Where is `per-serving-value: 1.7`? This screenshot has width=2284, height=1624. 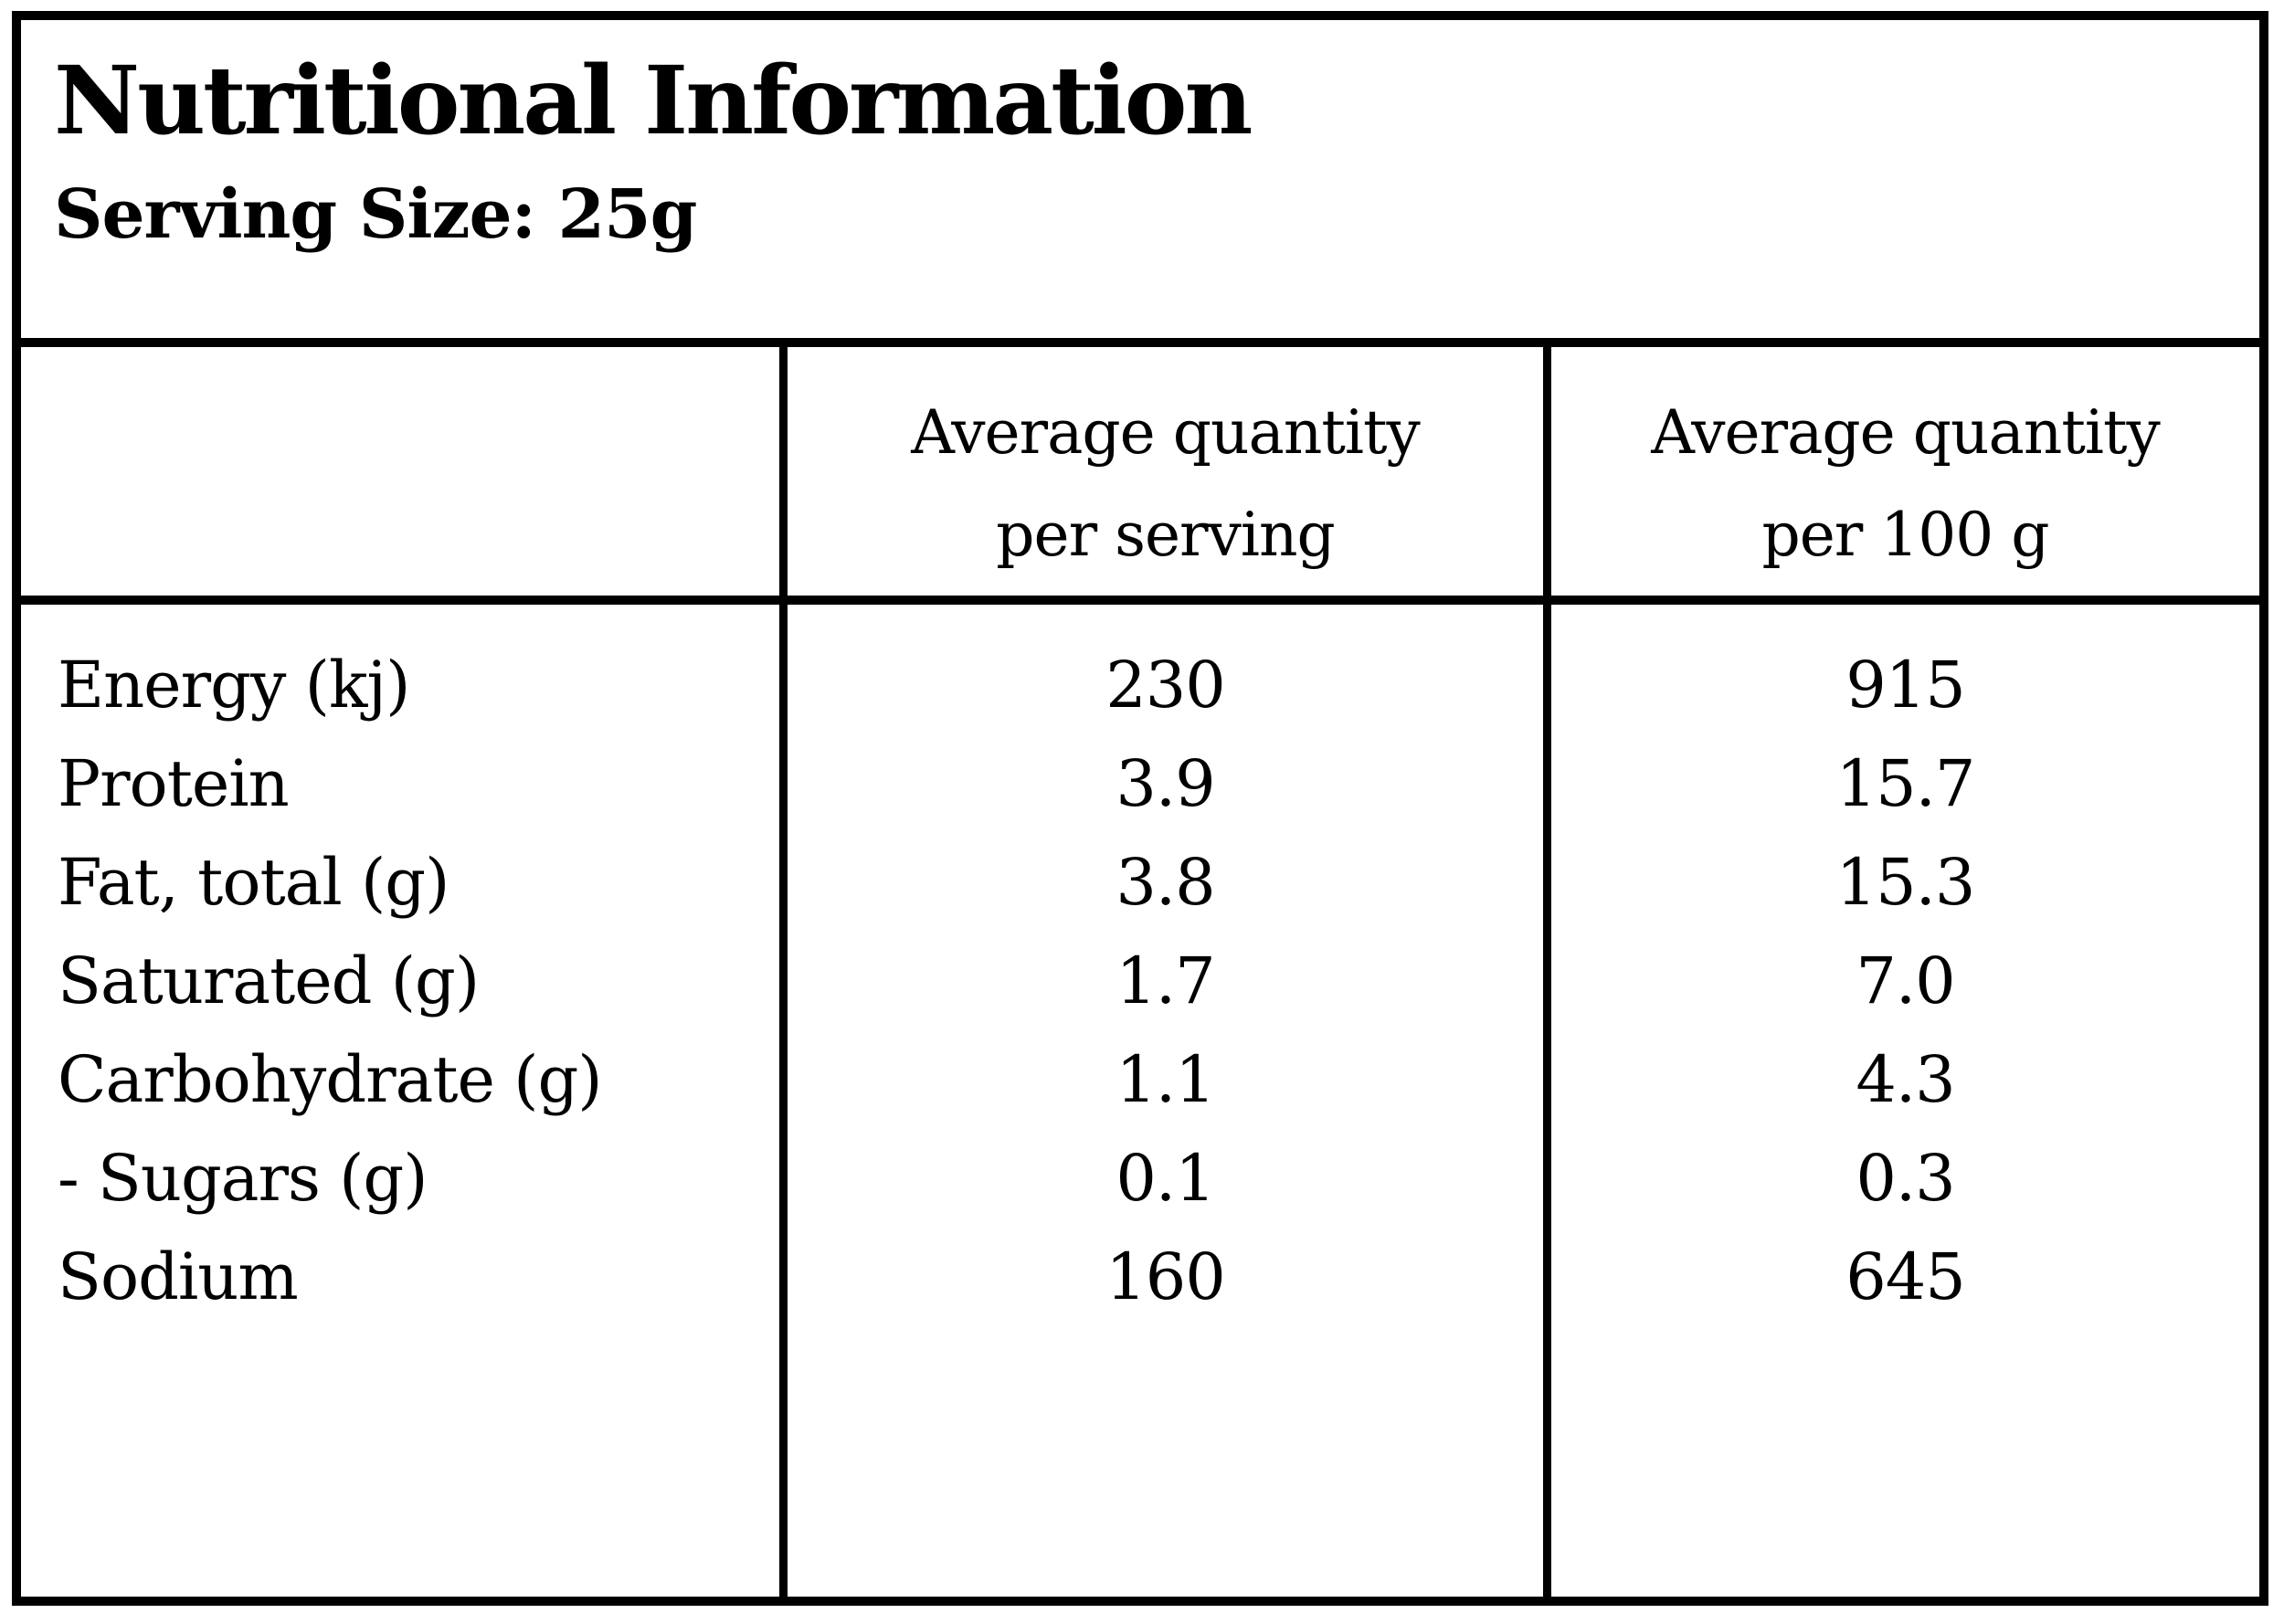 per-serving-value: 1.7 is located at coordinates (1165, 981).